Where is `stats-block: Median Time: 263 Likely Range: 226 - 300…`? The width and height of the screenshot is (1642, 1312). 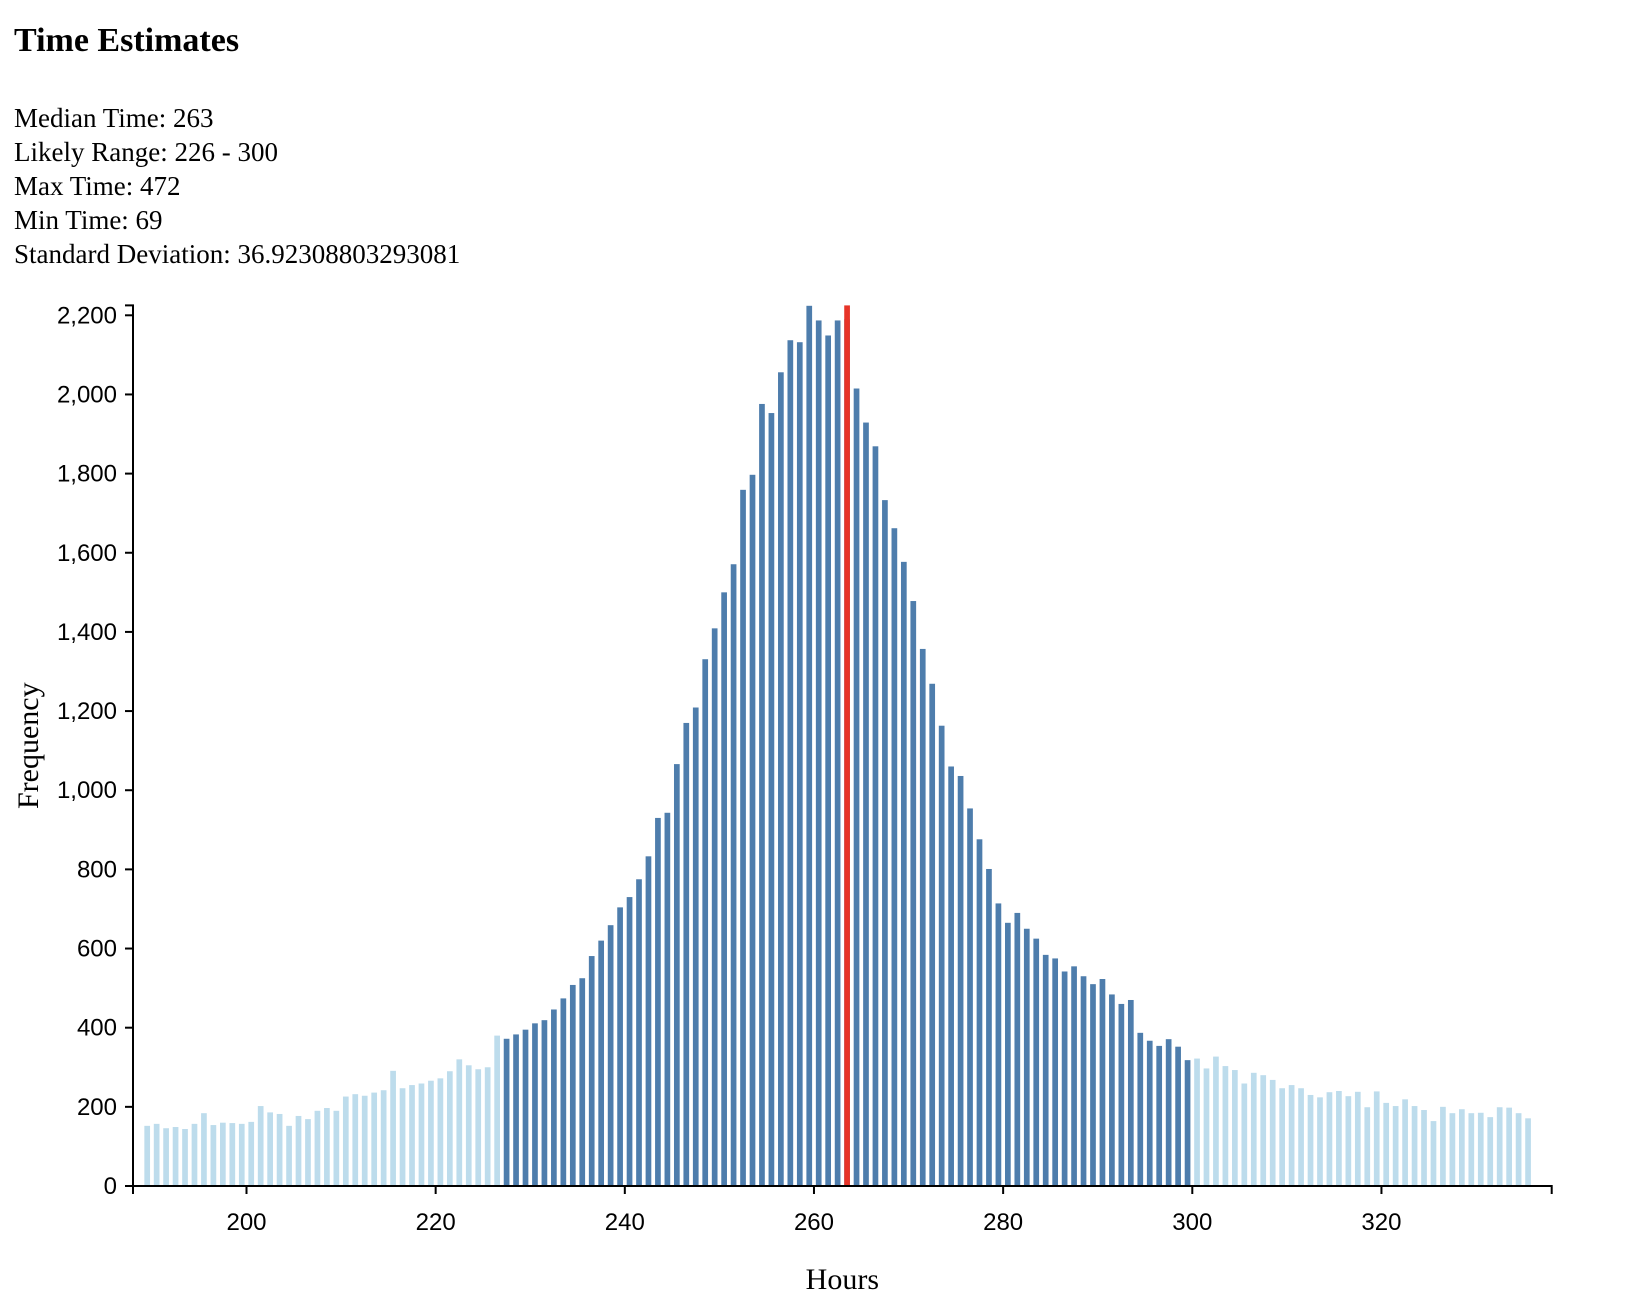 stats-block: Median Time: 263 Likely Range: 226 - 300… is located at coordinates (237, 186).